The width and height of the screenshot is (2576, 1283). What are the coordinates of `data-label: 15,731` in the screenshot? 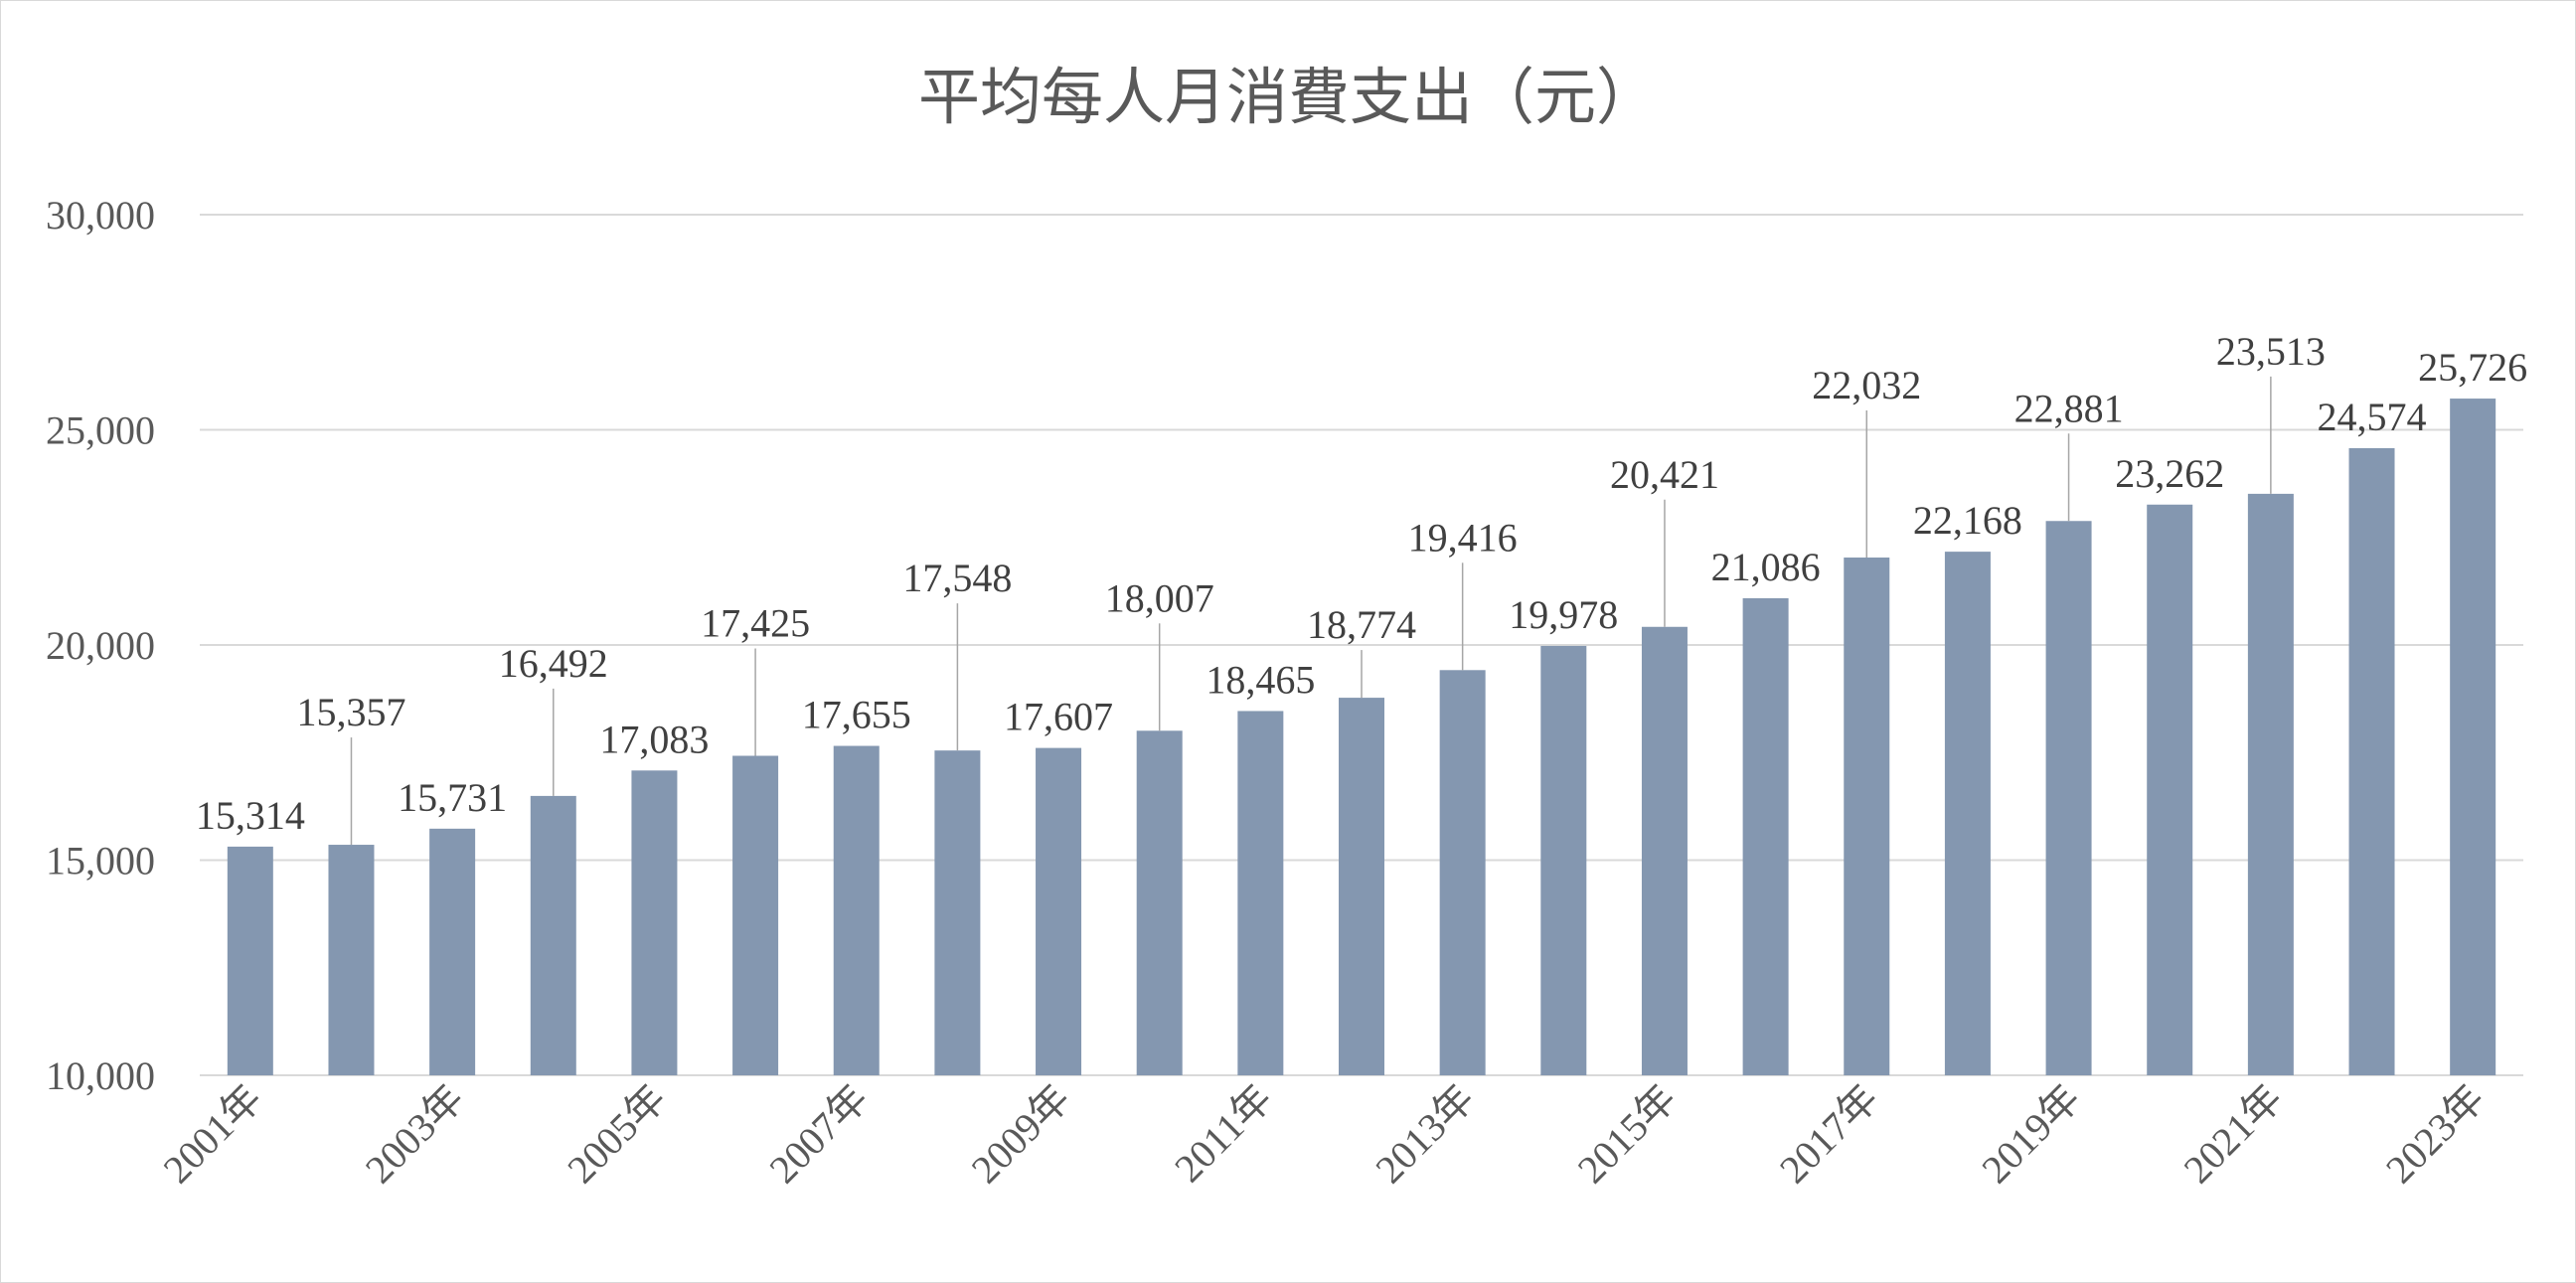 It's located at (452, 797).